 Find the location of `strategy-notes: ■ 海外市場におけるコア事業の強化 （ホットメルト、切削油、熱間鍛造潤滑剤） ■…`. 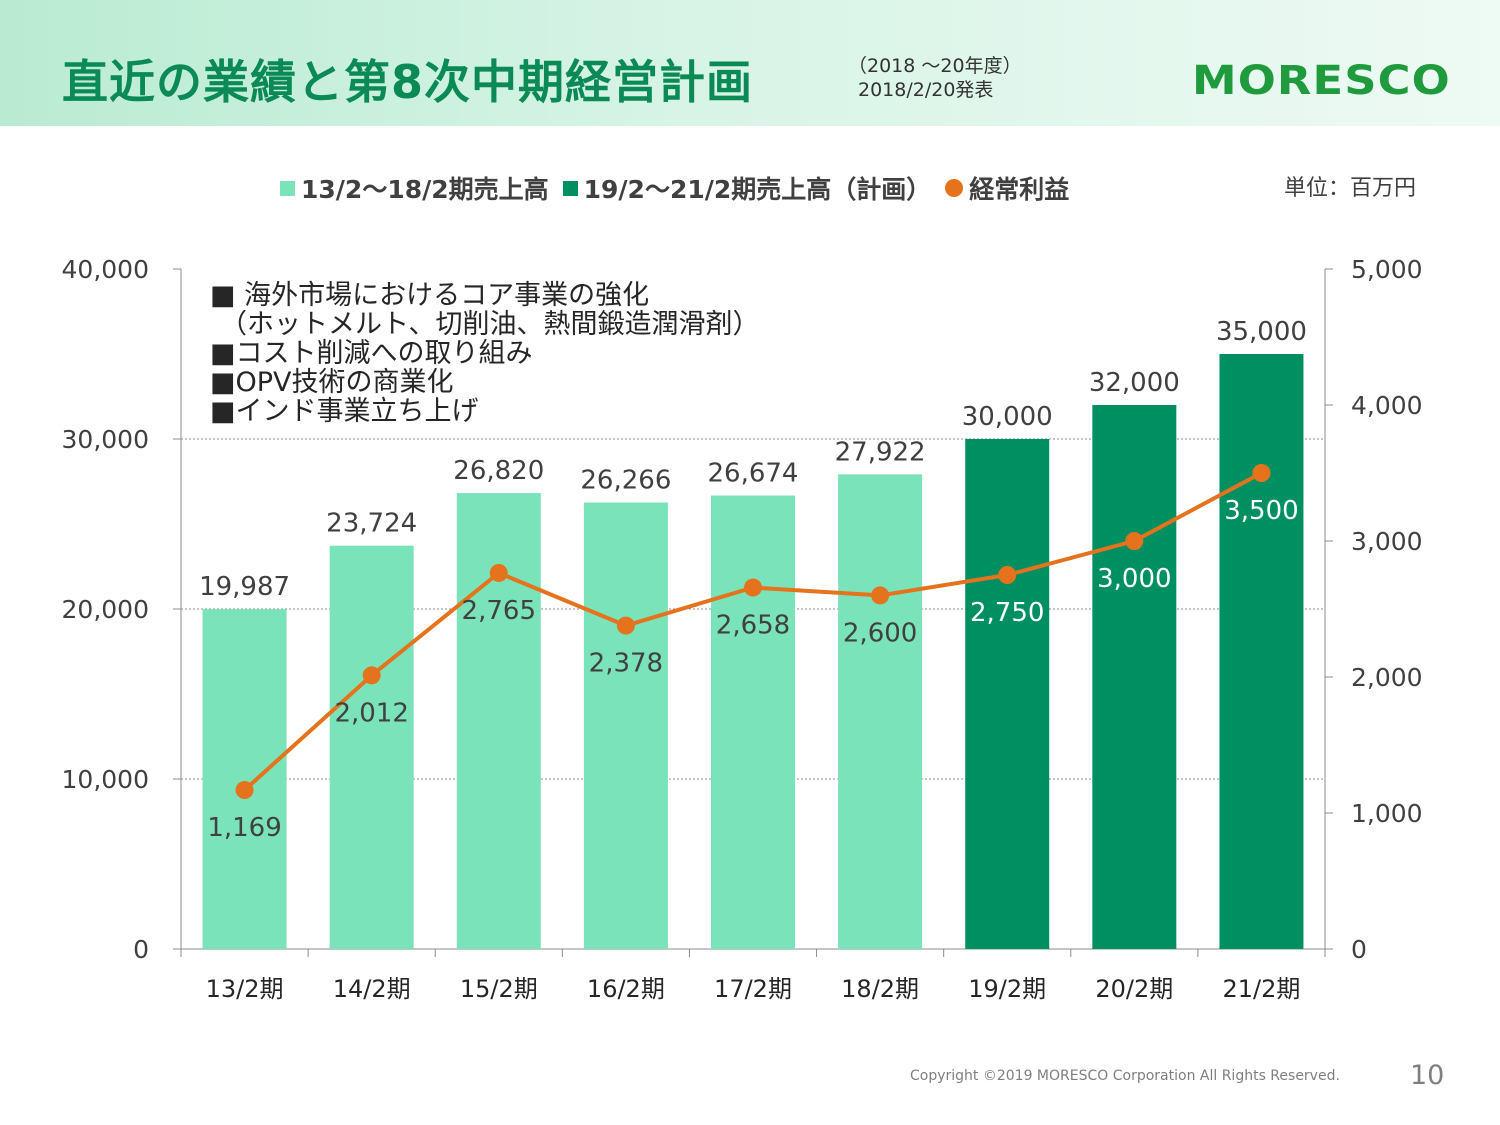

strategy-notes: ■ 海外市場におけるコア事業の強化 （ホットメルト、切削油、熱間鍛造潤滑剤） ■… is located at coordinates (484, 353).